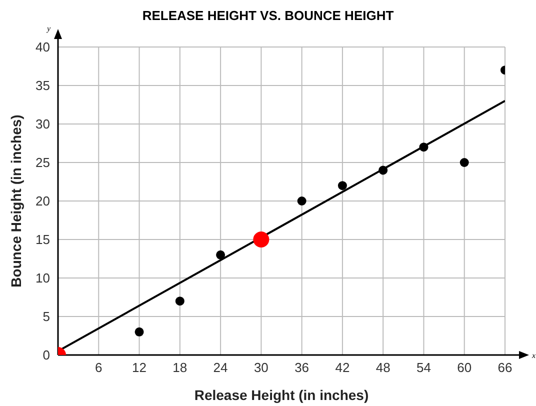  What do you see at coordinates (139, 368) in the screenshot?
I see `x-tick-label: 12` at bounding box center [139, 368].